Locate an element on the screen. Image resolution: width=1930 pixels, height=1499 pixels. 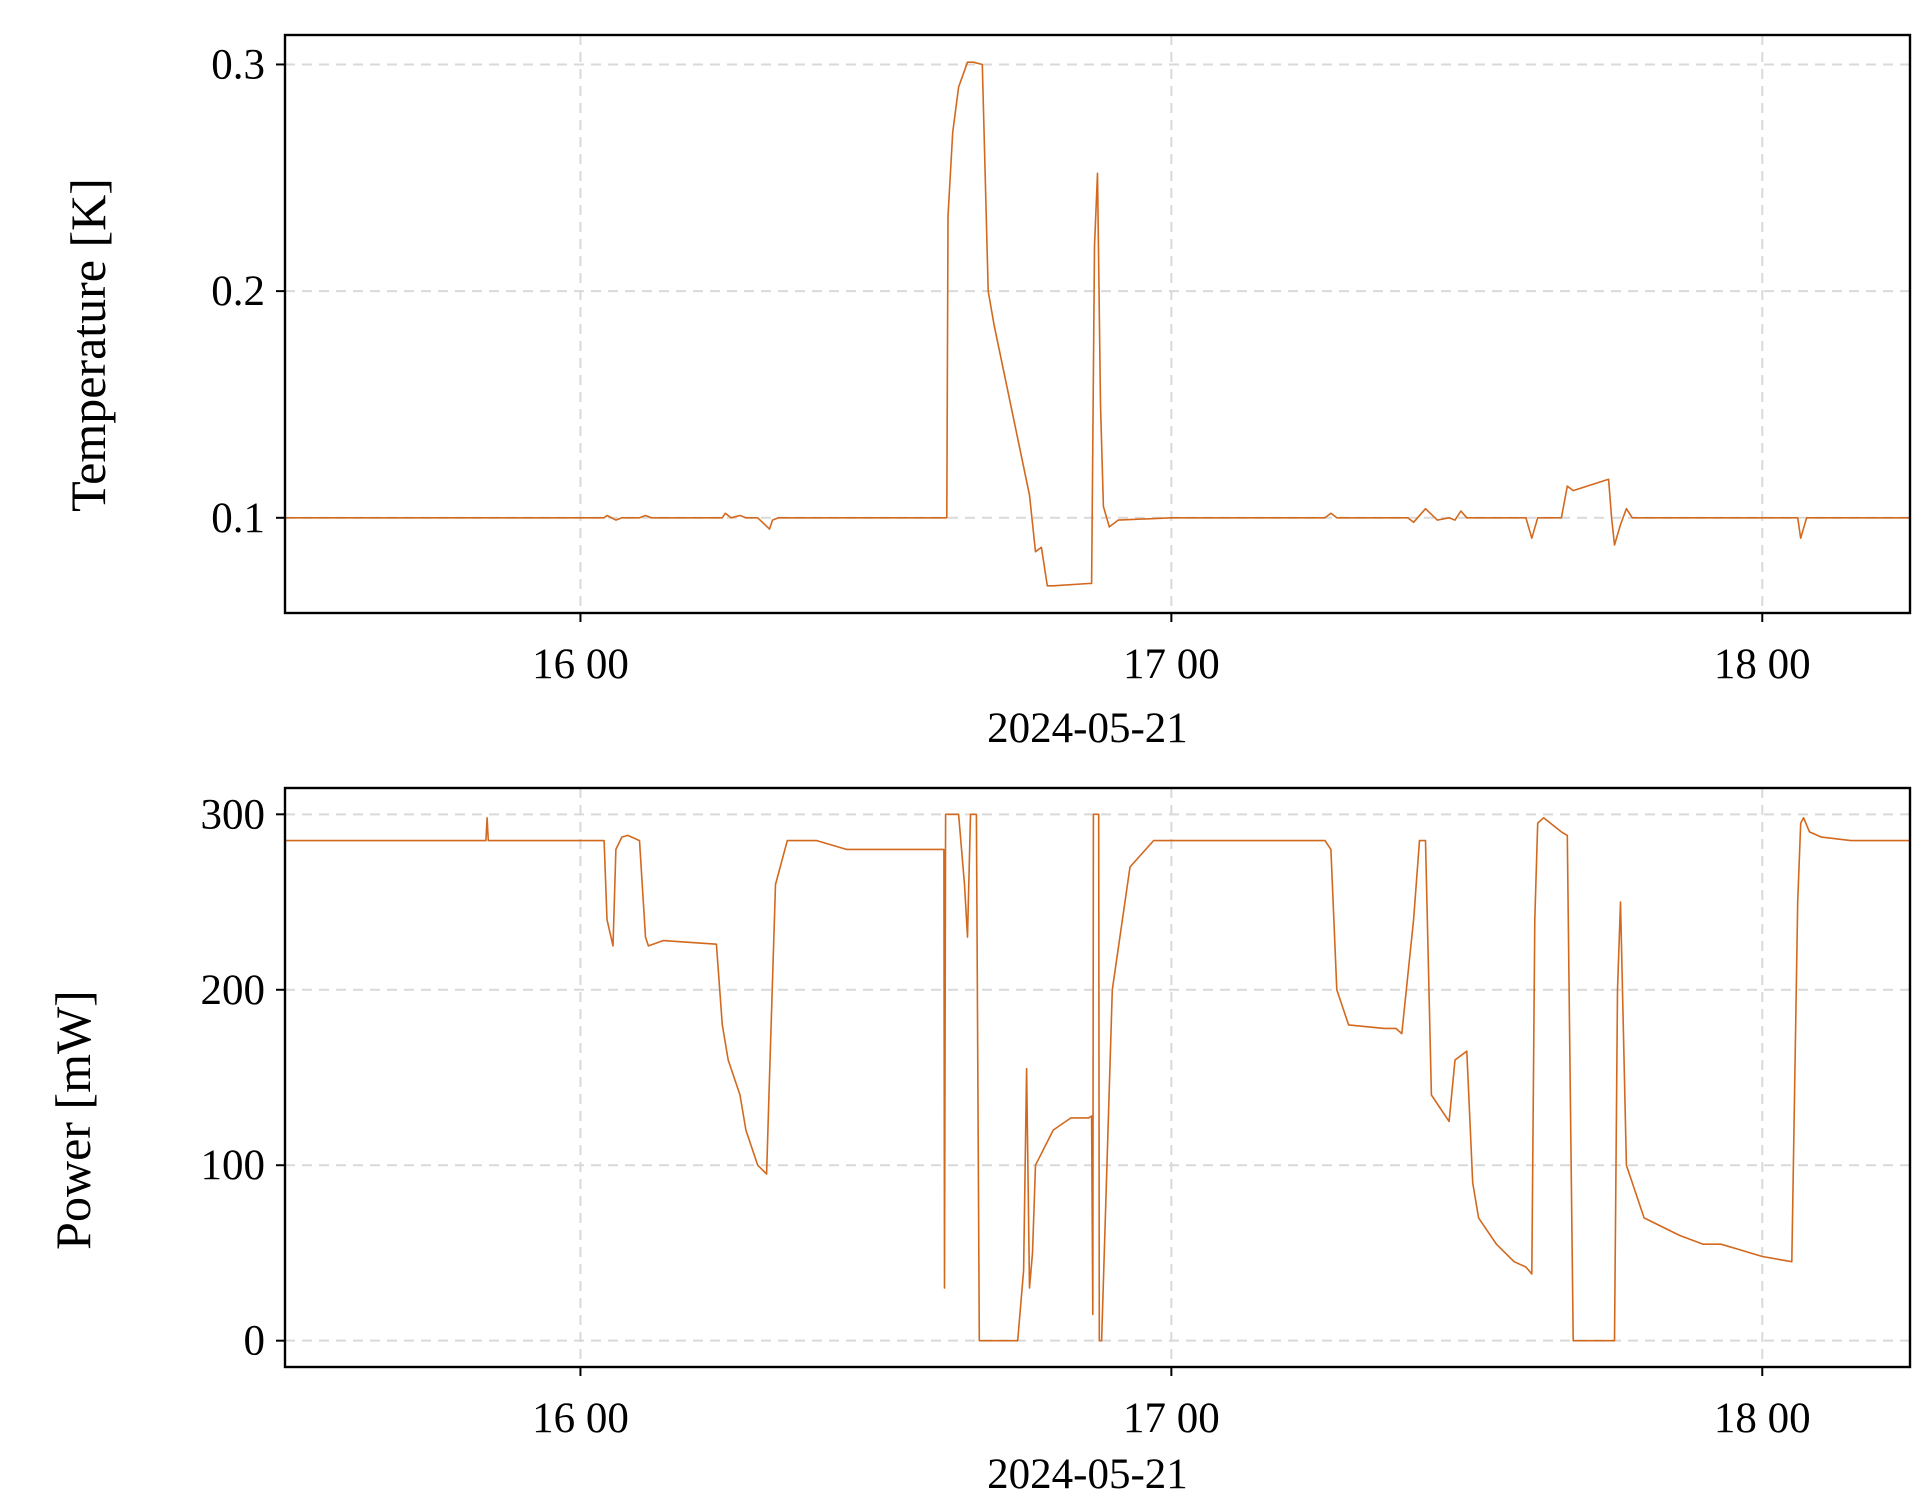
y-tick-label: 100 is located at coordinates (233, 1165).